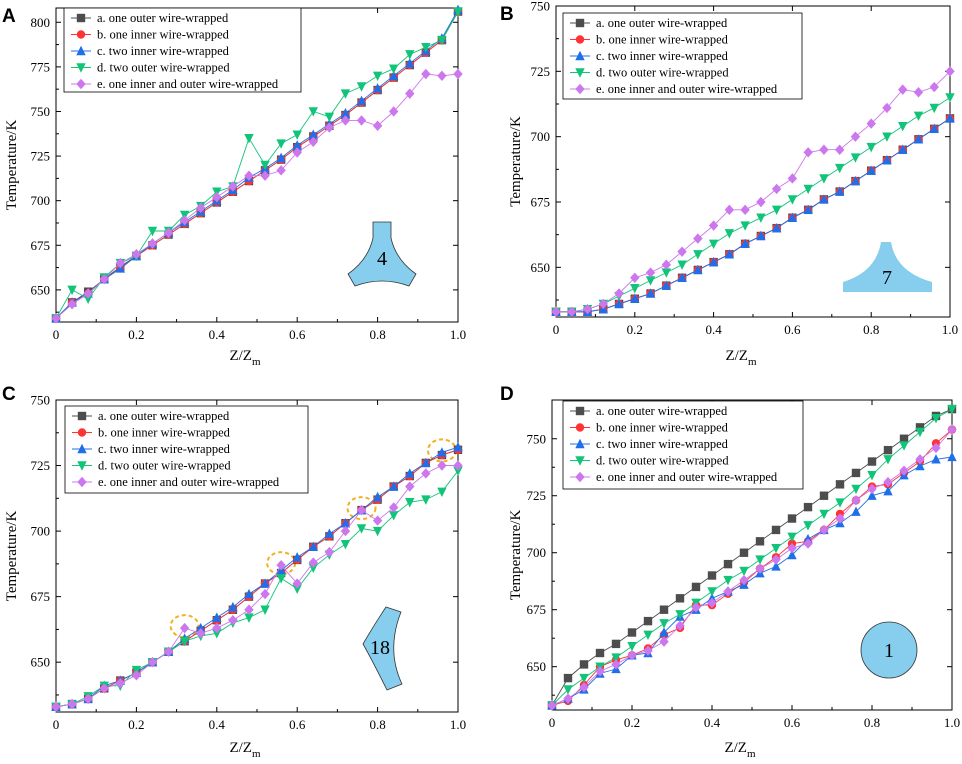 The image size is (962, 764). What do you see at coordinates (257, 196) in the screenshot?
I see `series-e` at bounding box center [257, 196].